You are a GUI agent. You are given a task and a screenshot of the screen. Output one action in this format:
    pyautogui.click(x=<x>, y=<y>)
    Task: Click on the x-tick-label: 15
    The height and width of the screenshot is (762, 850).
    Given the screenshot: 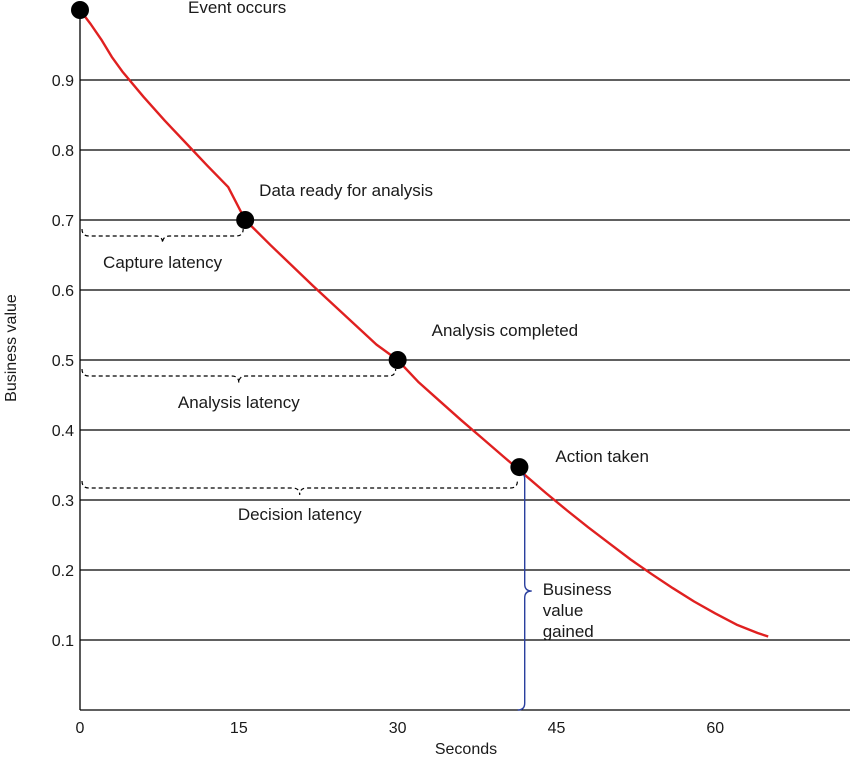 What is the action you would take?
    pyautogui.click(x=239, y=728)
    